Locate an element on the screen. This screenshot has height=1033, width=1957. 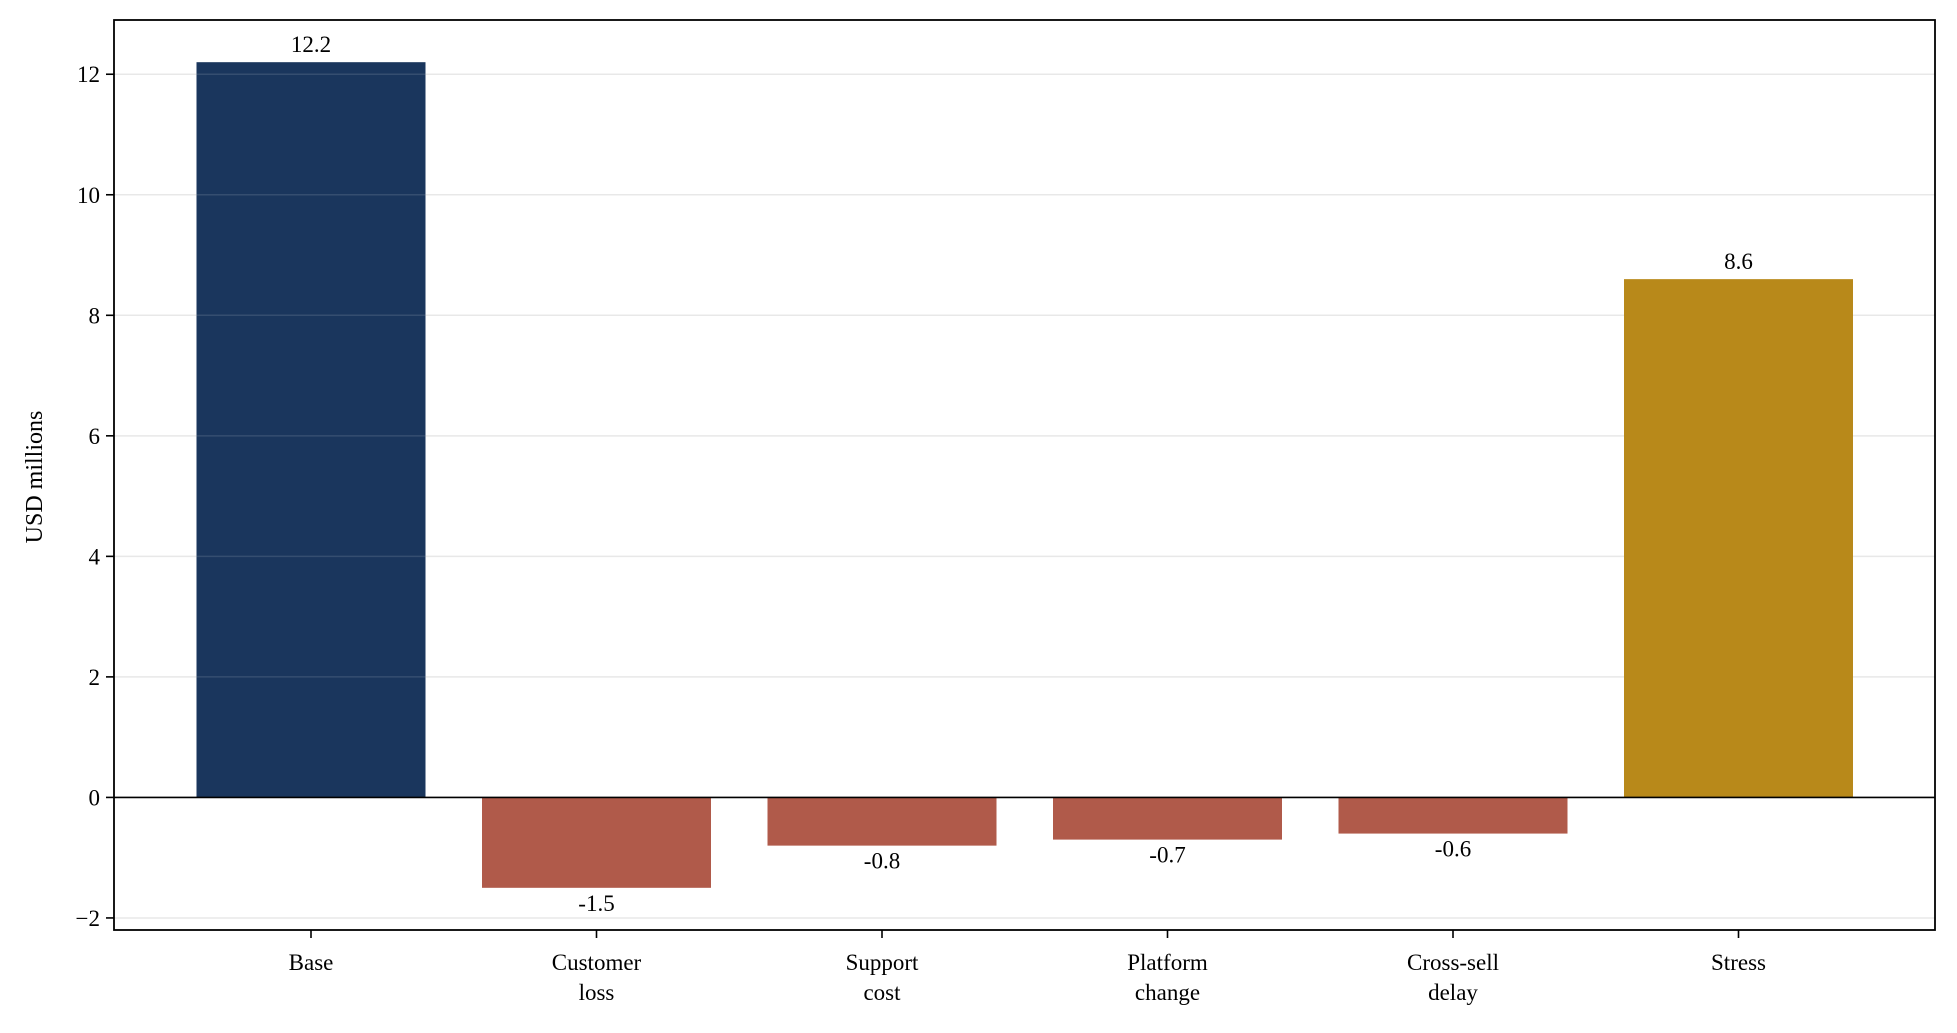
y-tick-label: 4 is located at coordinates (95, 556).